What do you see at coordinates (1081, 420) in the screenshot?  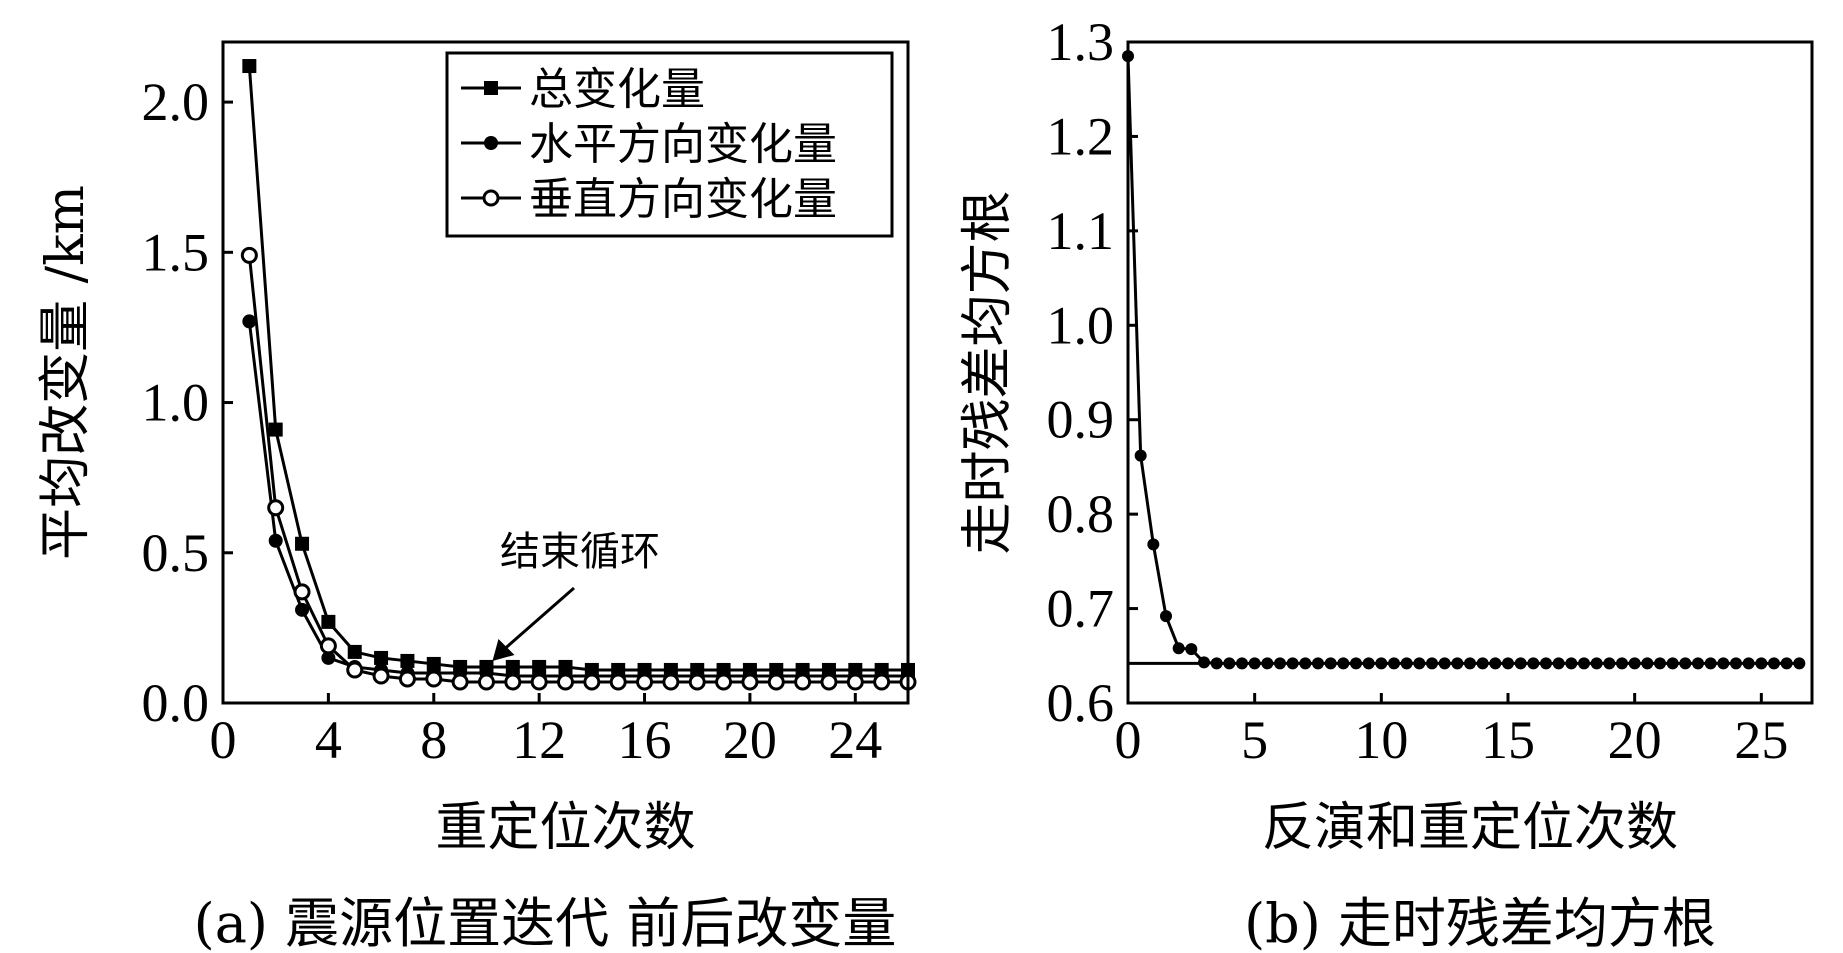 I see `y-tick-label-b: 0.9` at bounding box center [1081, 420].